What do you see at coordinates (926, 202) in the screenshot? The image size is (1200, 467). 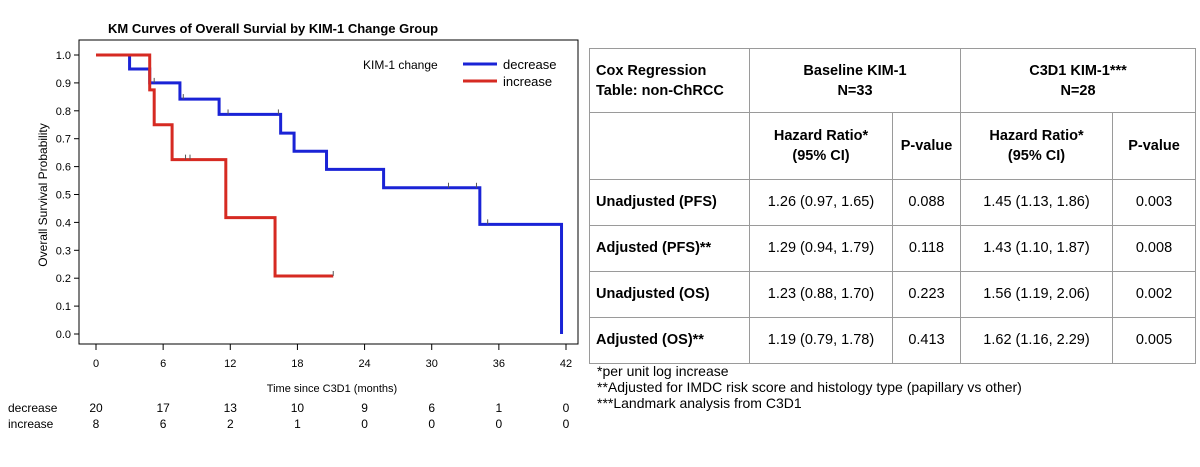 I see `p-baseline-cell: 0.088` at bounding box center [926, 202].